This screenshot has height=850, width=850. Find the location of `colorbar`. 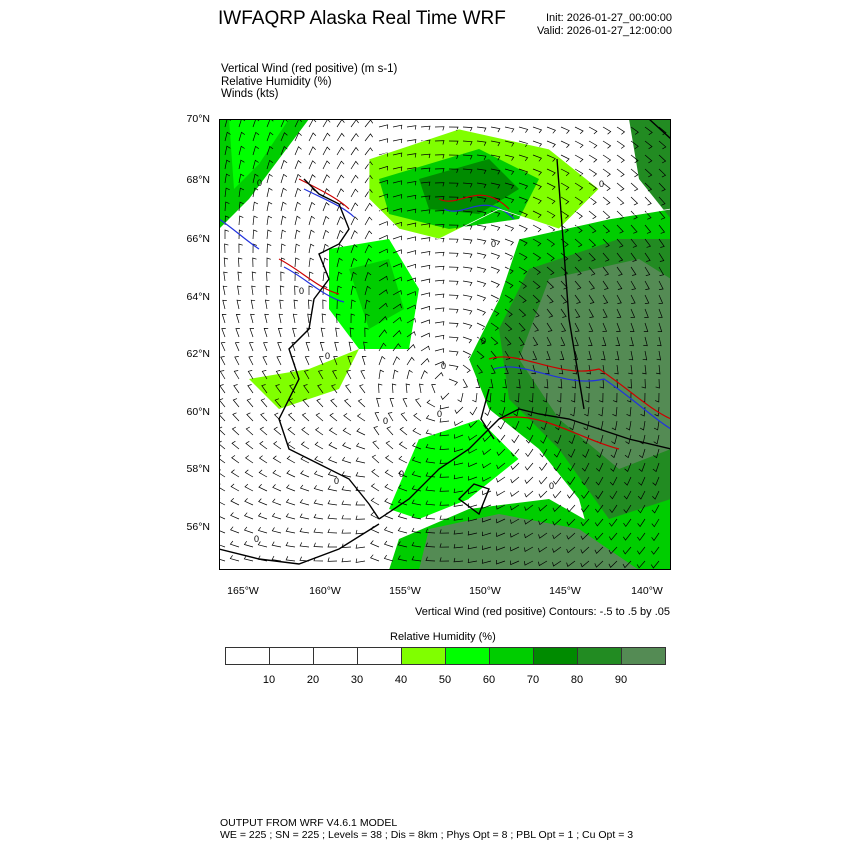

colorbar is located at coordinates (445, 656).